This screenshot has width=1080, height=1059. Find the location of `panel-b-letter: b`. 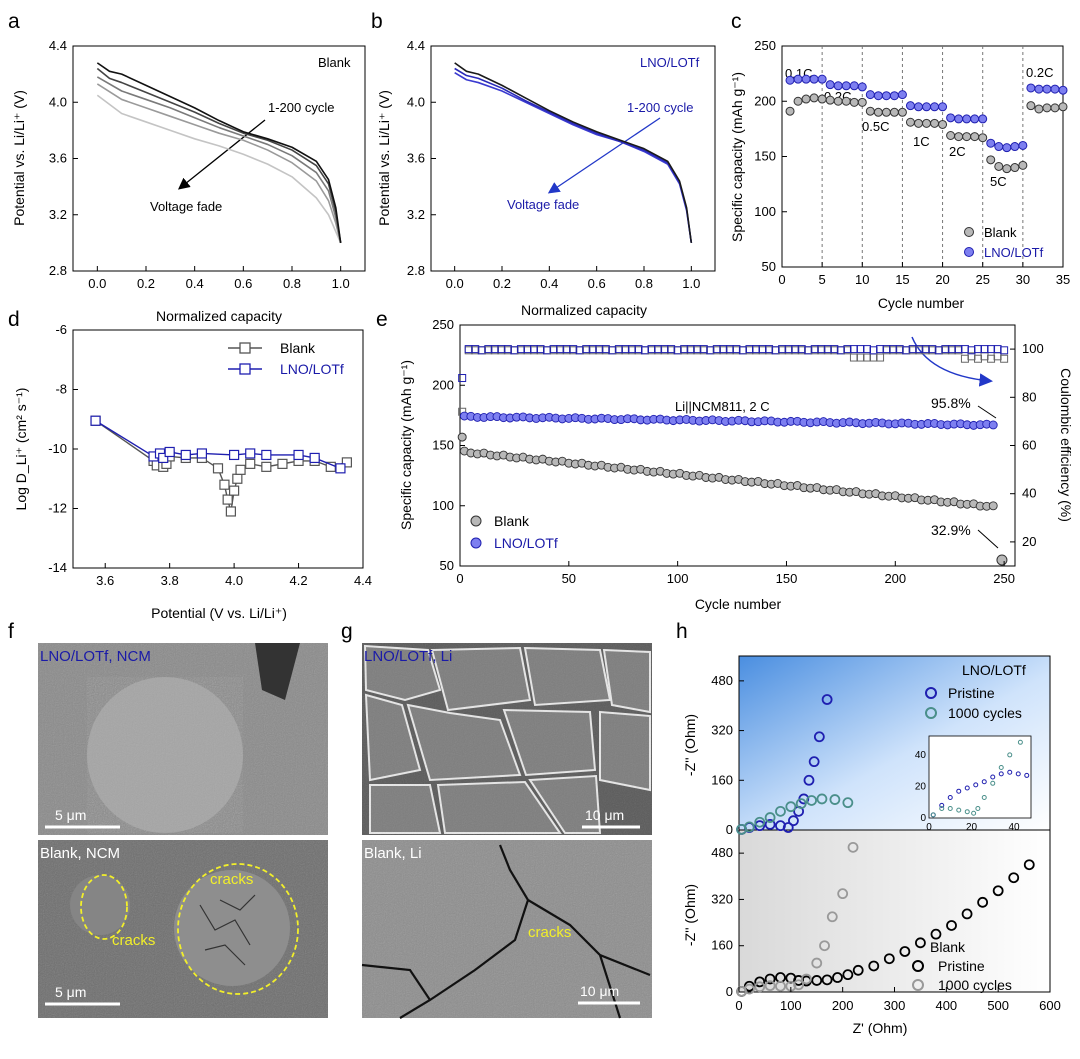

panel-b-letter: b is located at coordinates (377, 21).